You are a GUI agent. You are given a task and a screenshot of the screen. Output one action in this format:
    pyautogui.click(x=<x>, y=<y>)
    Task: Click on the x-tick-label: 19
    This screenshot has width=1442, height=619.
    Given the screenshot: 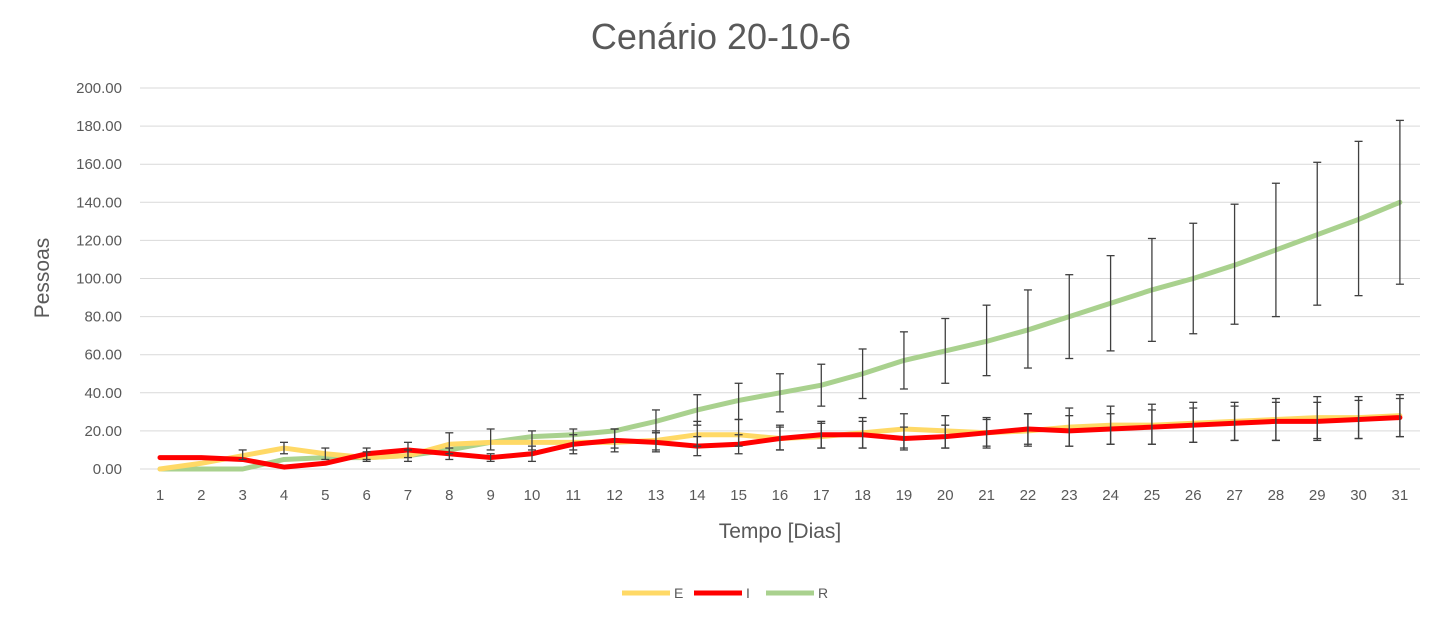 What is the action you would take?
    pyautogui.click(x=904, y=495)
    